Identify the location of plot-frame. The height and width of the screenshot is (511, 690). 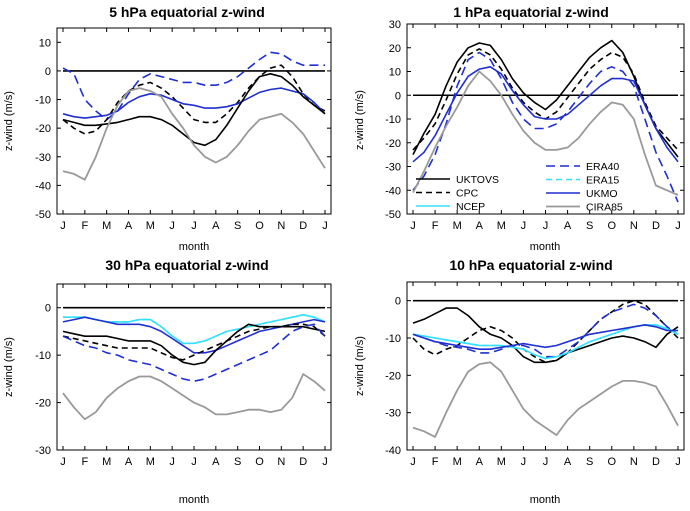
(194, 367).